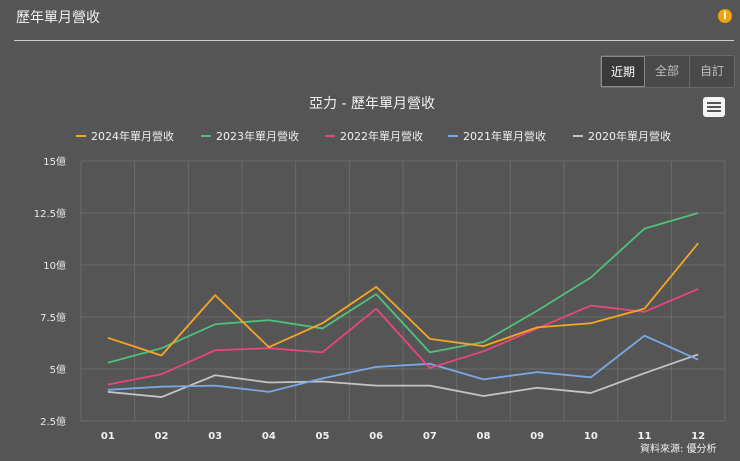  I want to click on x-tick-label: 04, so click(269, 436).